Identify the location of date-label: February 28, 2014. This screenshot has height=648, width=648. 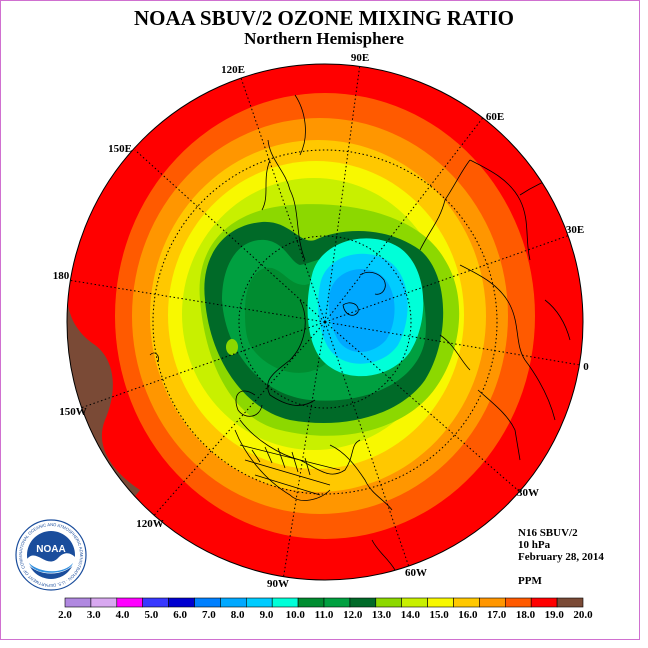
(561, 557).